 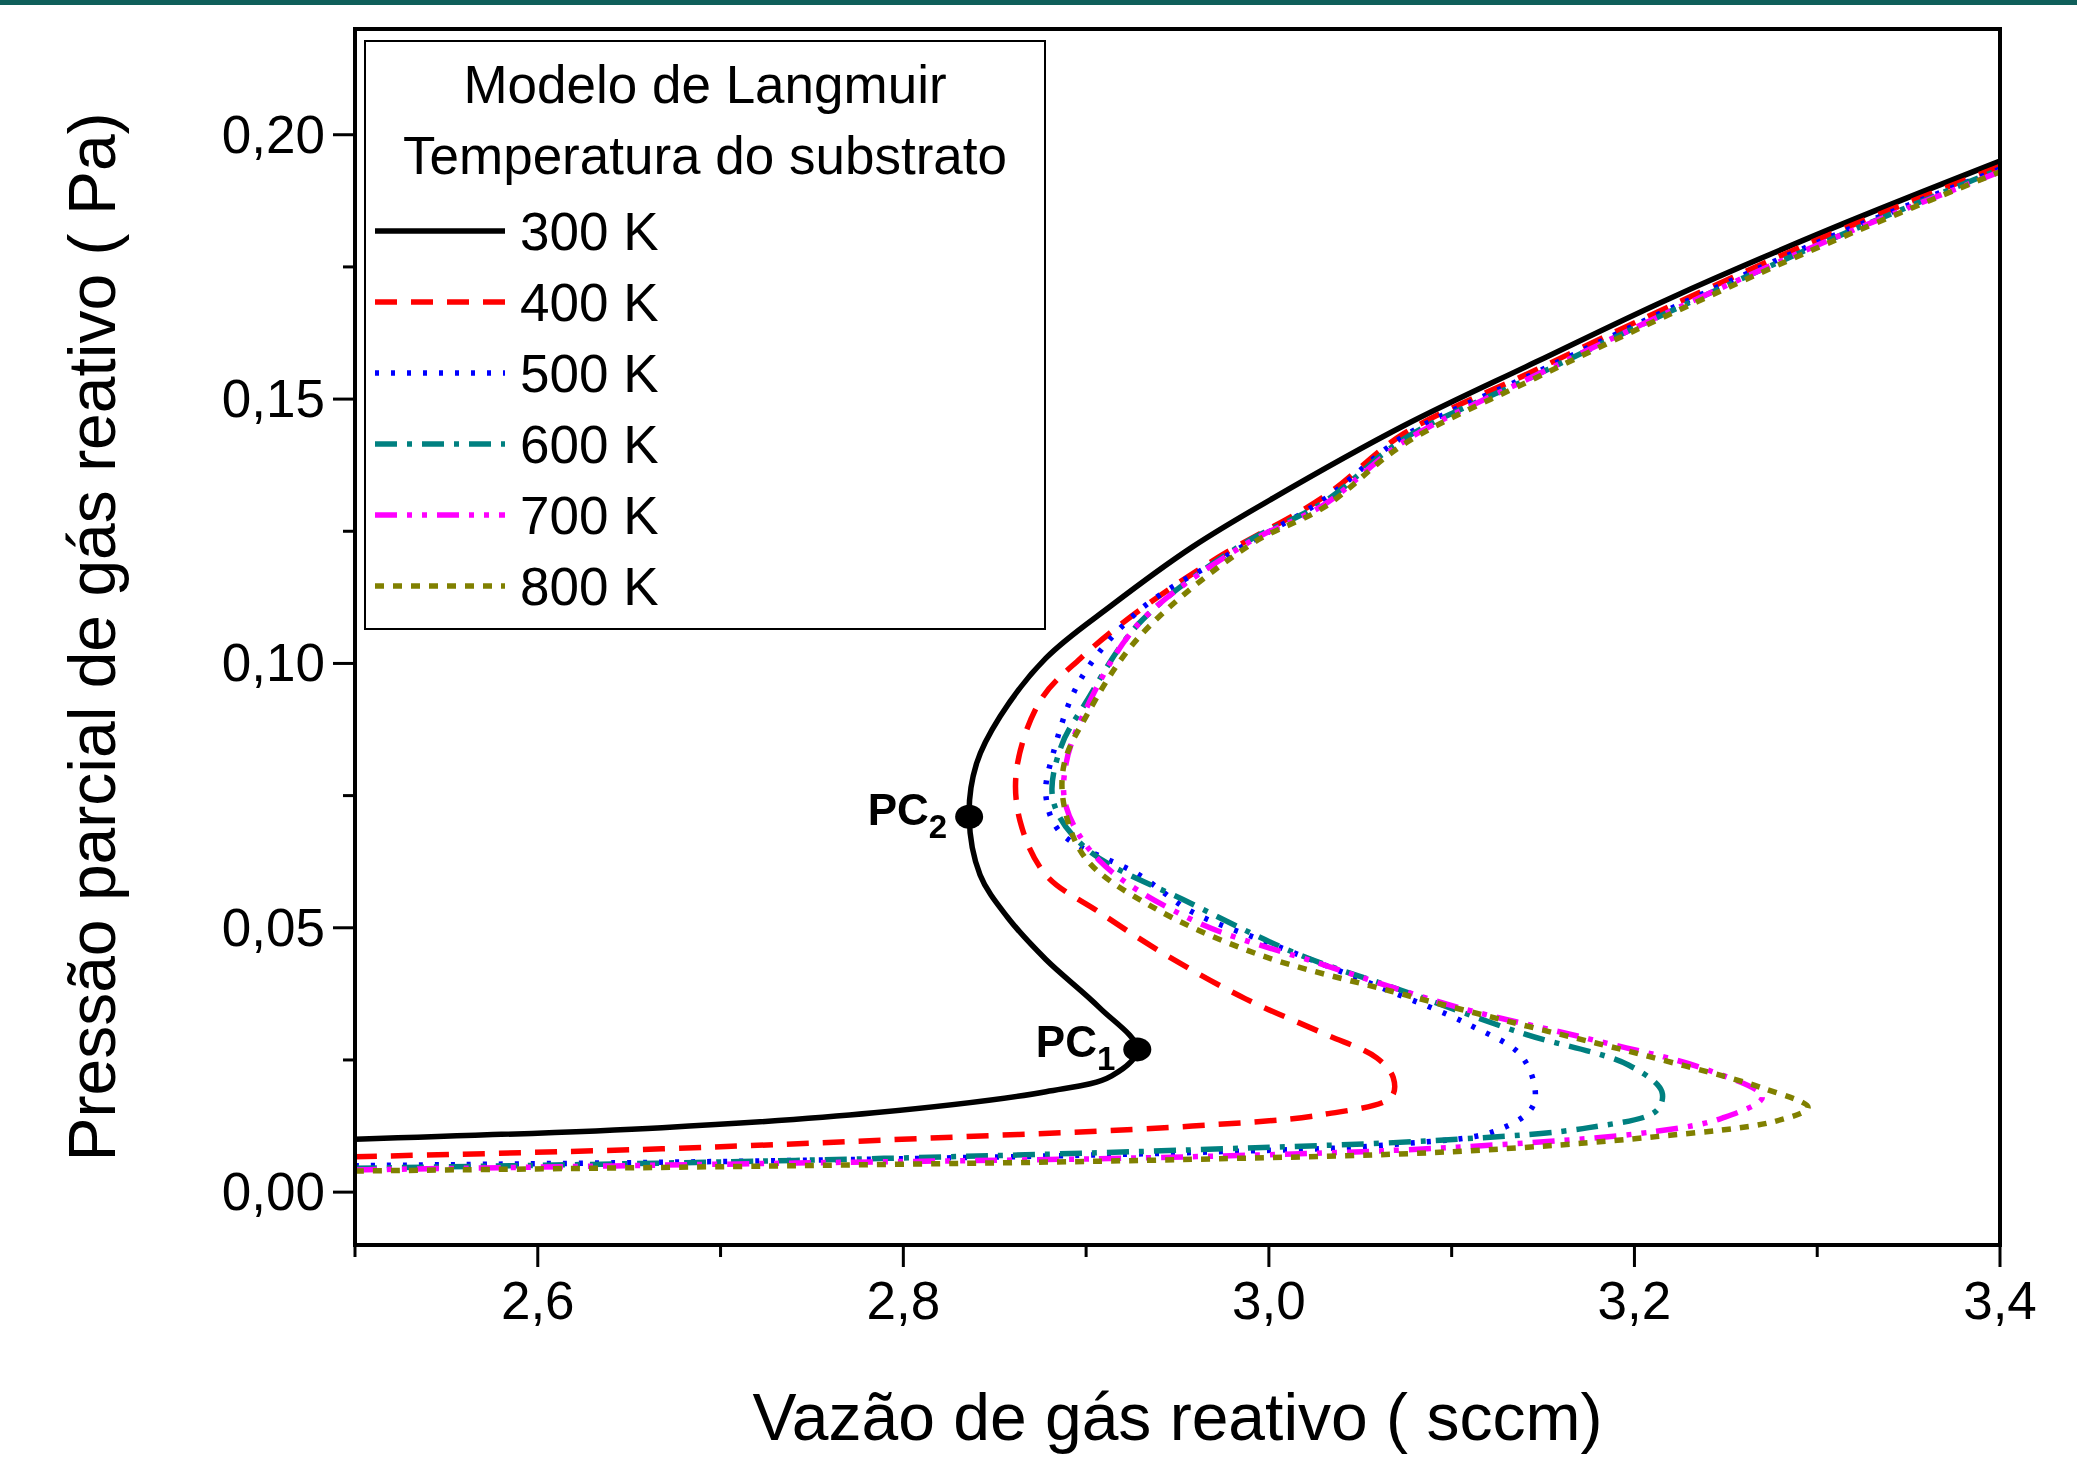 What do you see at coordinates (273, 399) in the screenshot?
I see `y-tick-label: 0,15` at bounding box center [273, 399].